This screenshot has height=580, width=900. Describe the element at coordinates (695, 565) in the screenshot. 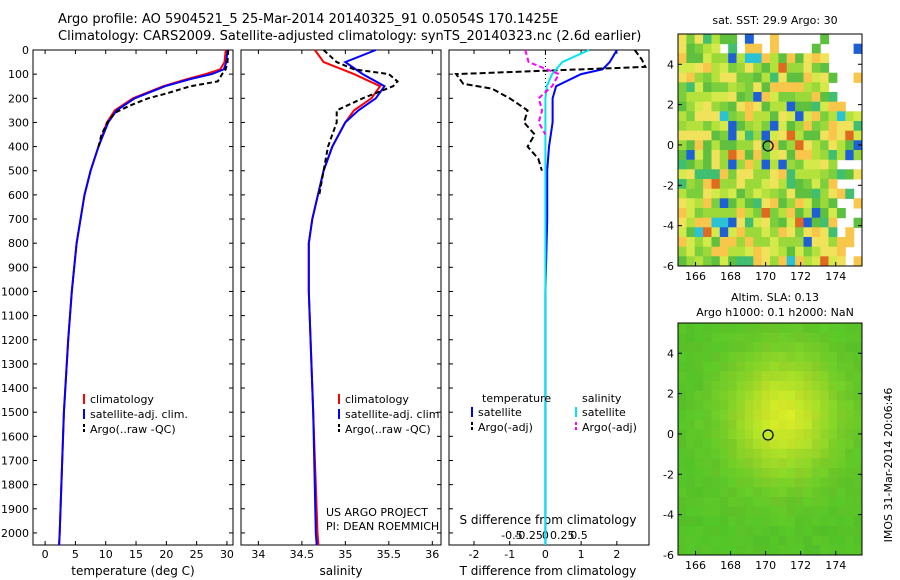

I see `map-x-tick-label: 166` at that location.